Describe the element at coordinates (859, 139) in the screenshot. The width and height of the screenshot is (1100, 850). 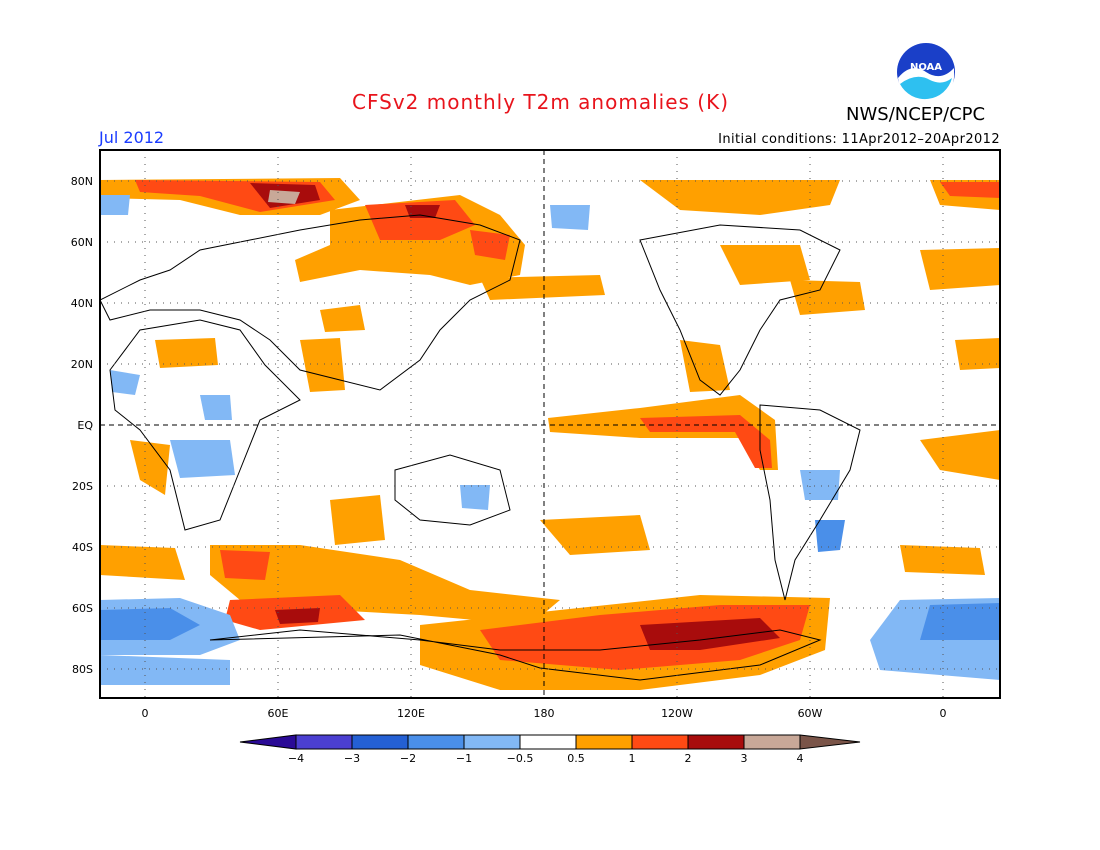
I see `initial-conditions: Initial conditions: 11Apr2012–20Apr2012` at that location.